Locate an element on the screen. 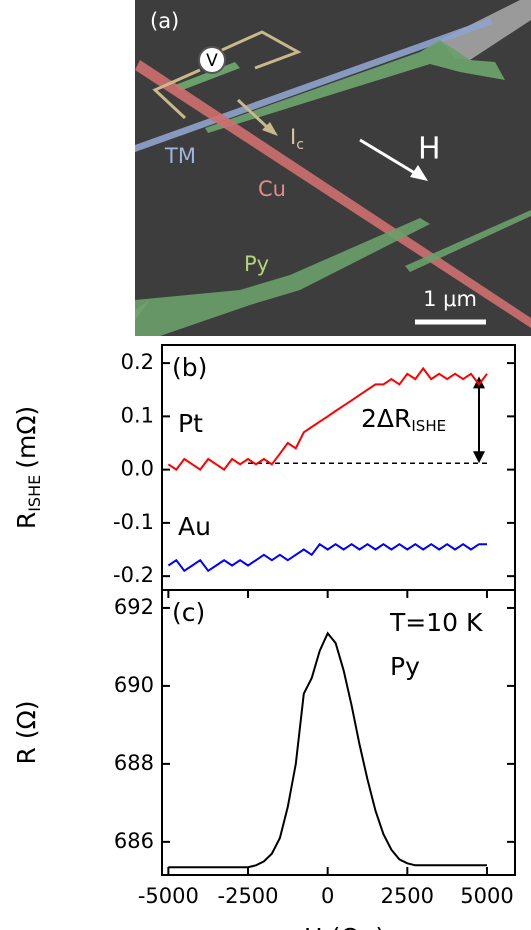  y-tick-label: 0.1 is located at coordinates (137, 415).